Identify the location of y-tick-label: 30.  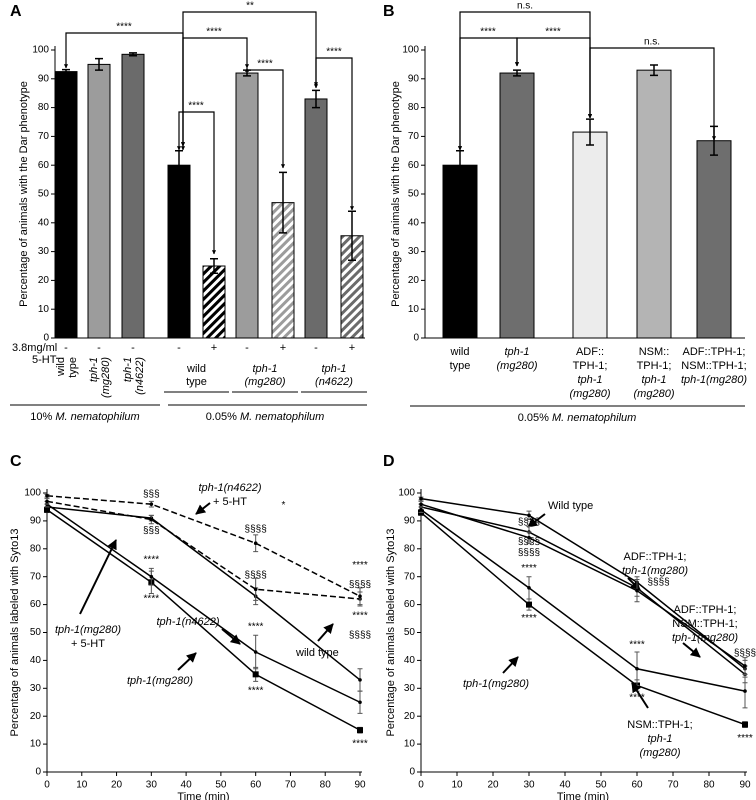
(410, 688).